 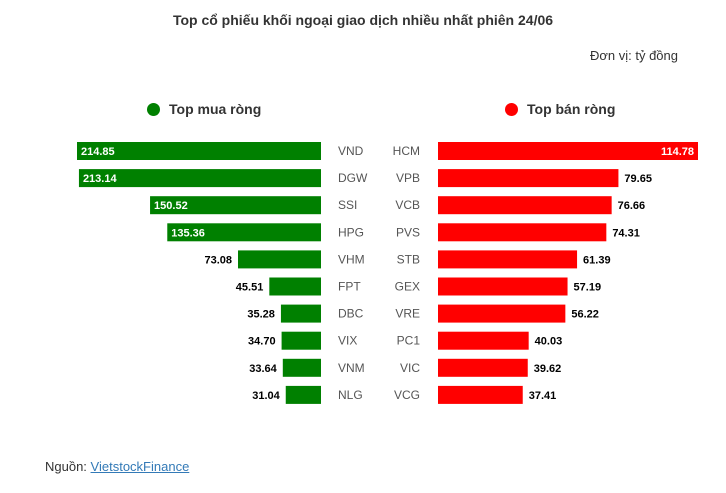 What do you see at coordinates (543, 396) in the screenshot?
I see `sell-value-label: 37.41` at bounding box center [543, 396].